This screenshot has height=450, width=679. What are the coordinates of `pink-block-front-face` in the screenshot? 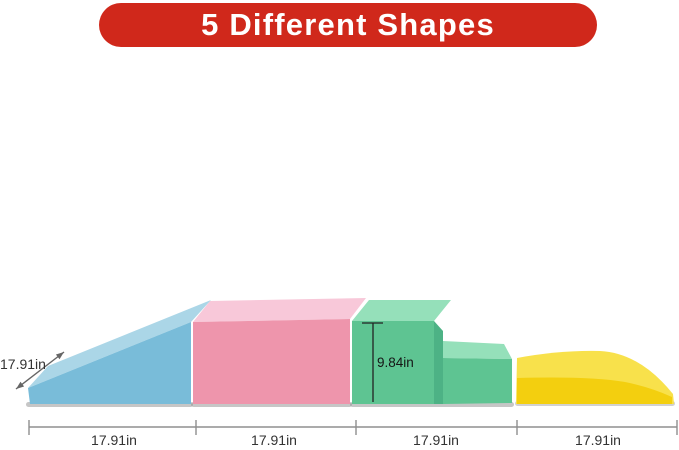 It's located at (271, 361).